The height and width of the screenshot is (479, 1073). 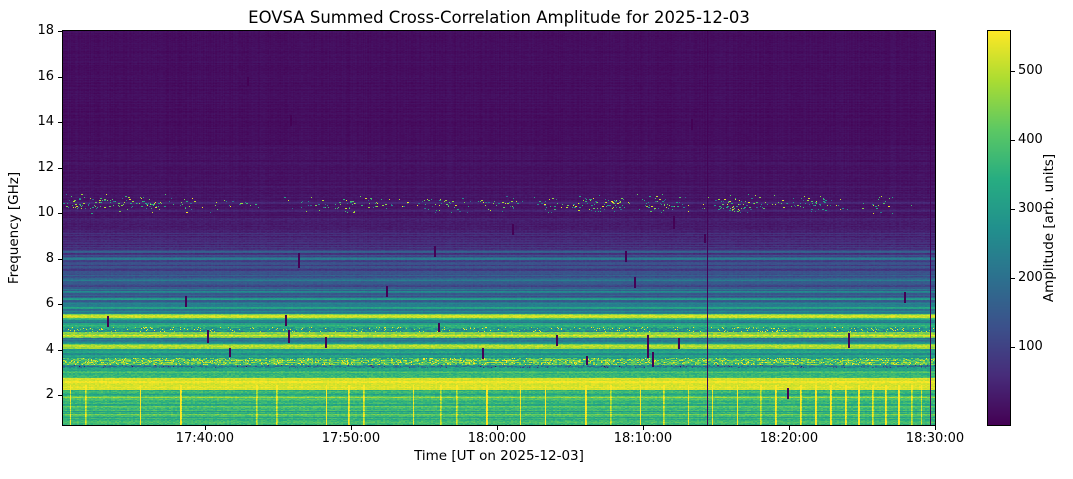 I want to click on y-tick-label: 8, so click(x=49, y=258).